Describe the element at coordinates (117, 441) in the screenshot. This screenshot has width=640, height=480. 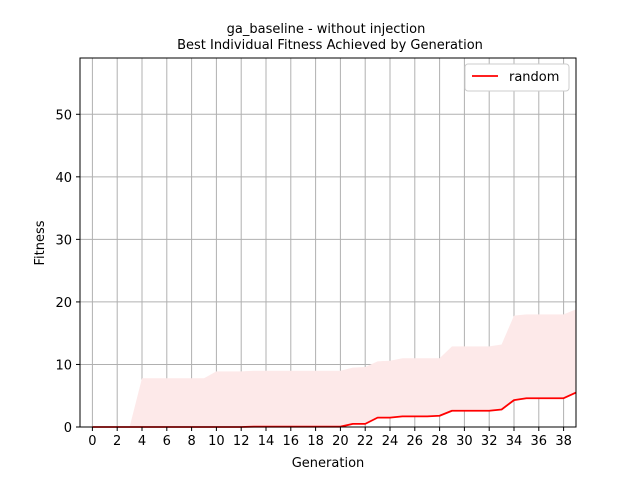
I see `x-tick-label: 2` at that location.